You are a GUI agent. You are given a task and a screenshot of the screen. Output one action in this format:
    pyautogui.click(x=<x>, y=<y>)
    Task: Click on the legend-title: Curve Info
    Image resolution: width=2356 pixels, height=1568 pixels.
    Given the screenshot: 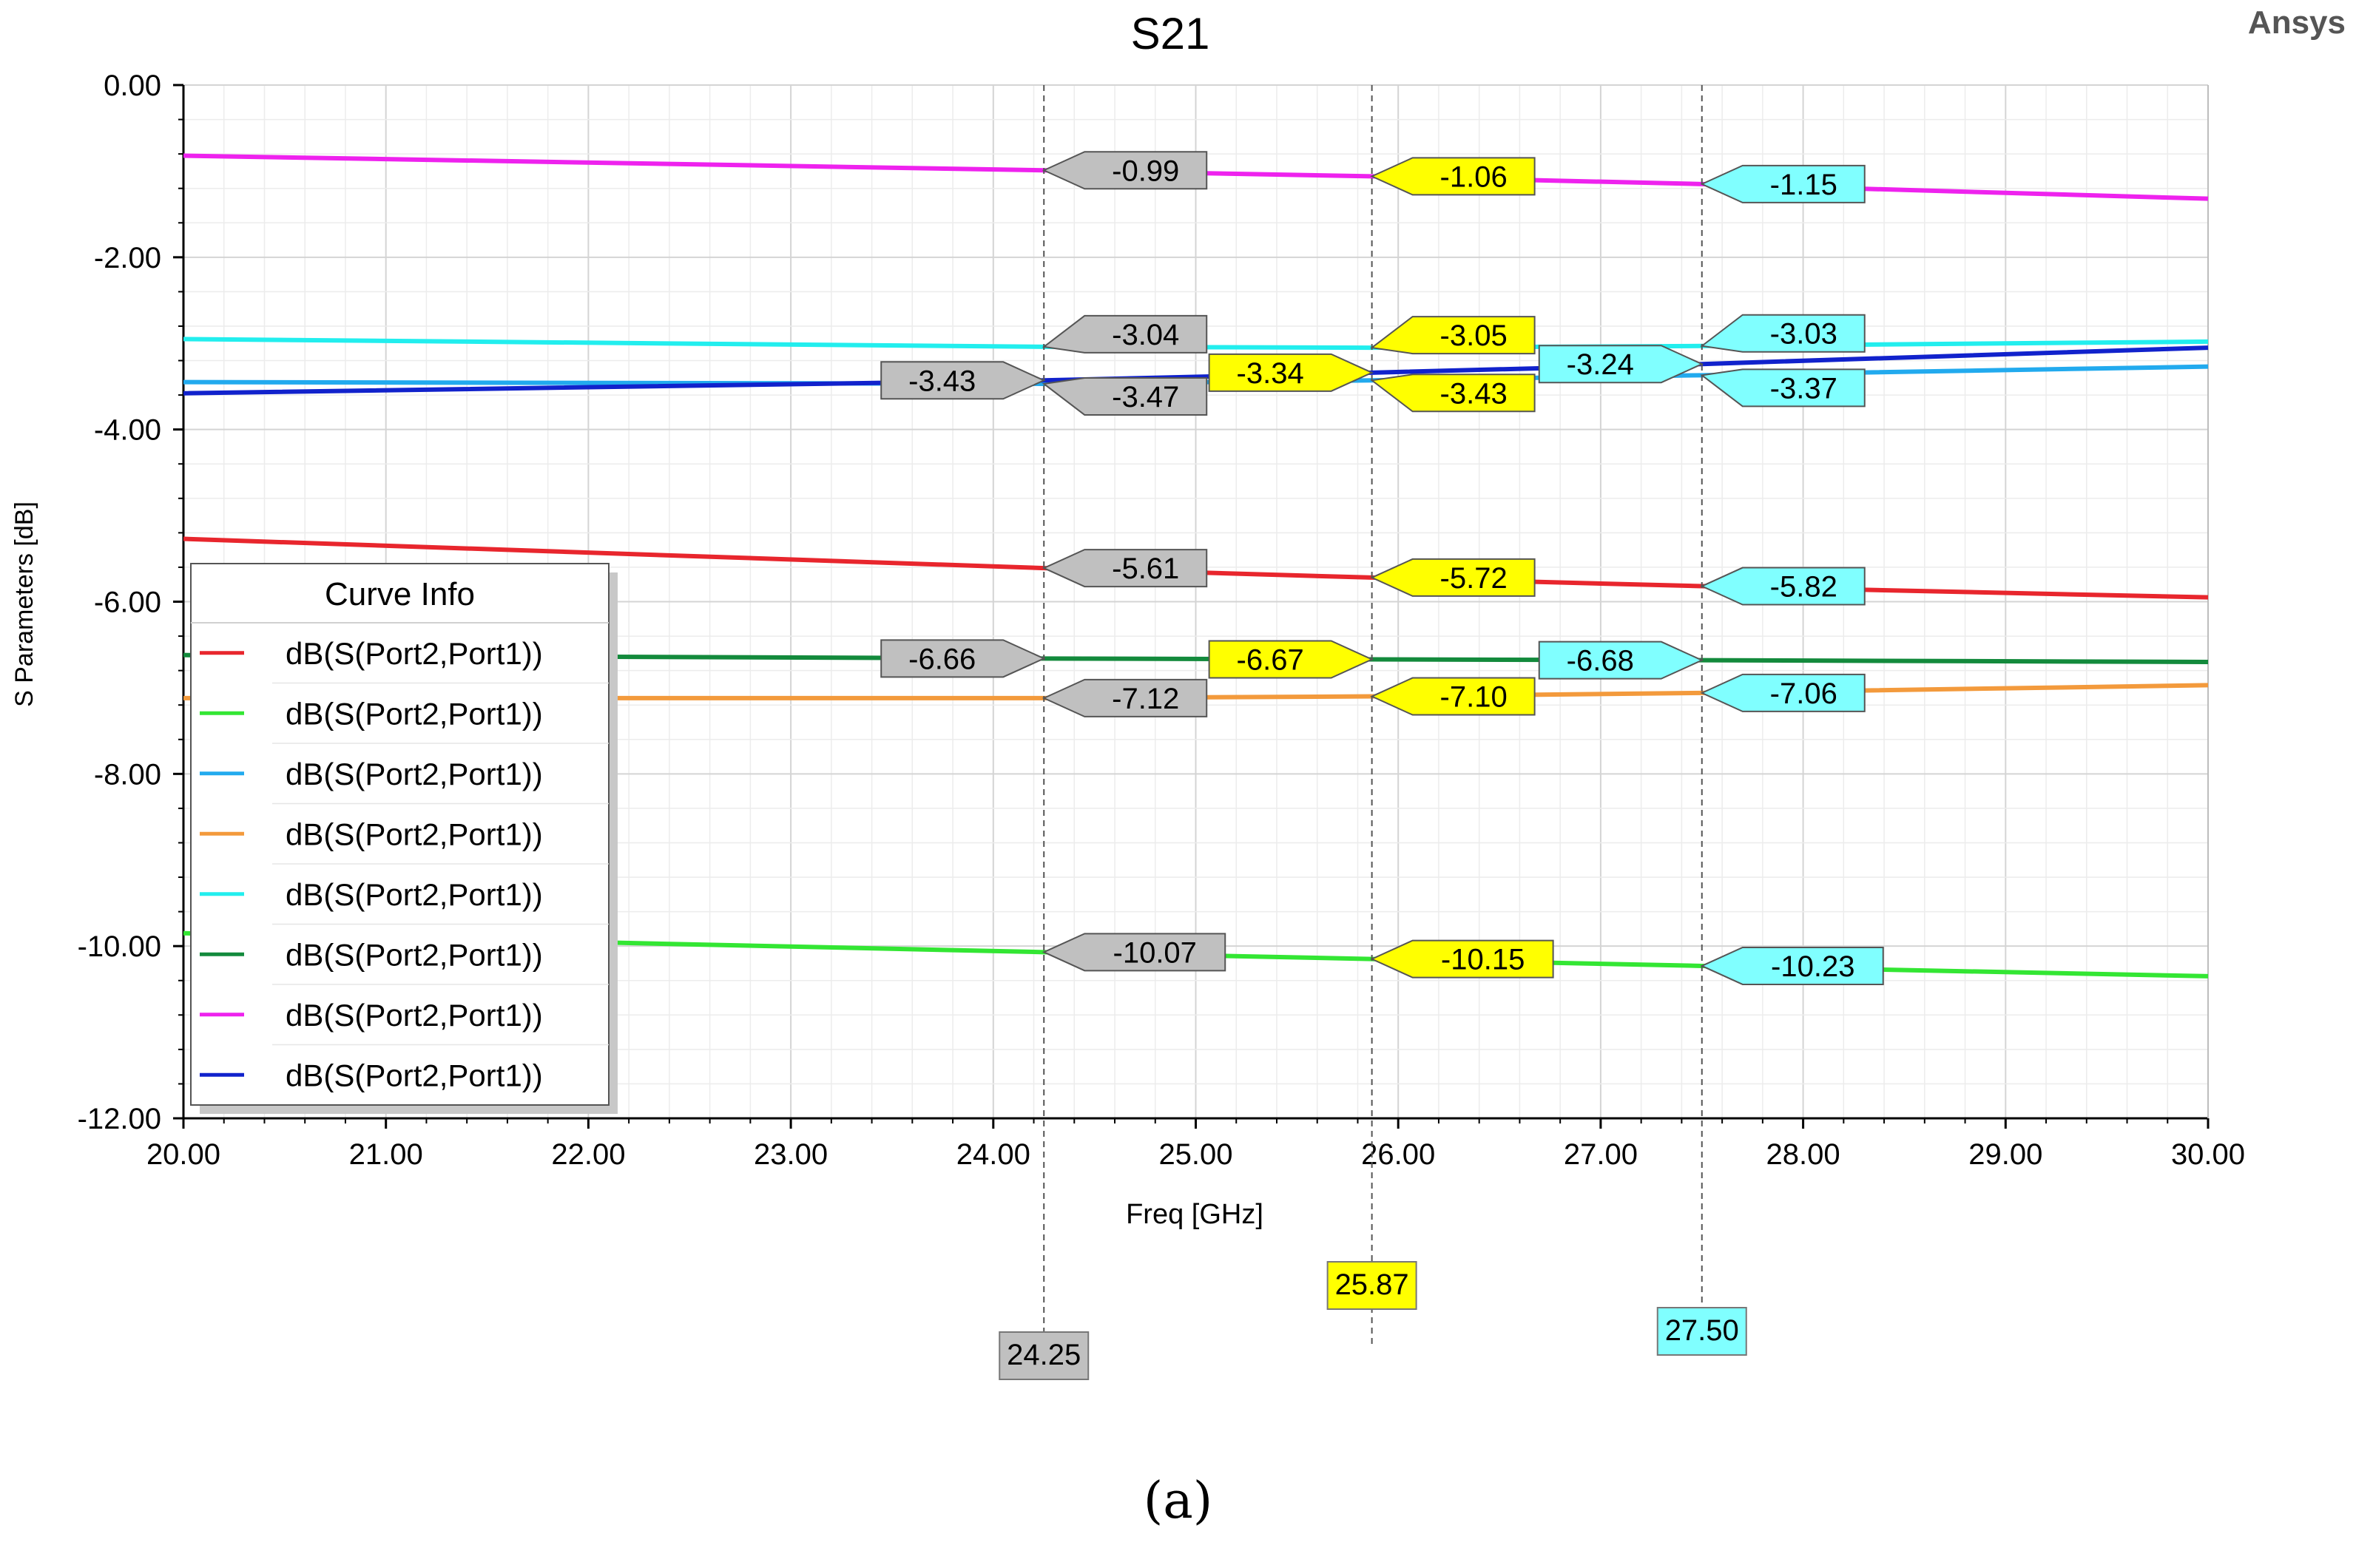 What is the action you would take?
    pyautogui.click(x=400, y=594)
    